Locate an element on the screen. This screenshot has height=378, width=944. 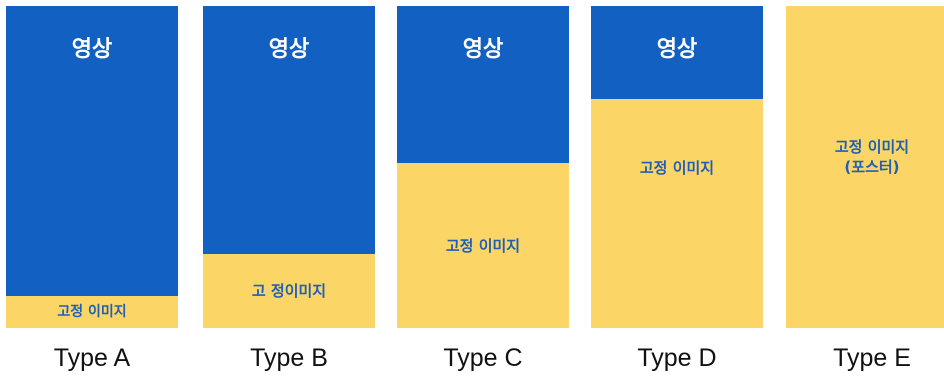
image-label-a: 고정 이미지 is located at coordinates (92, 312).